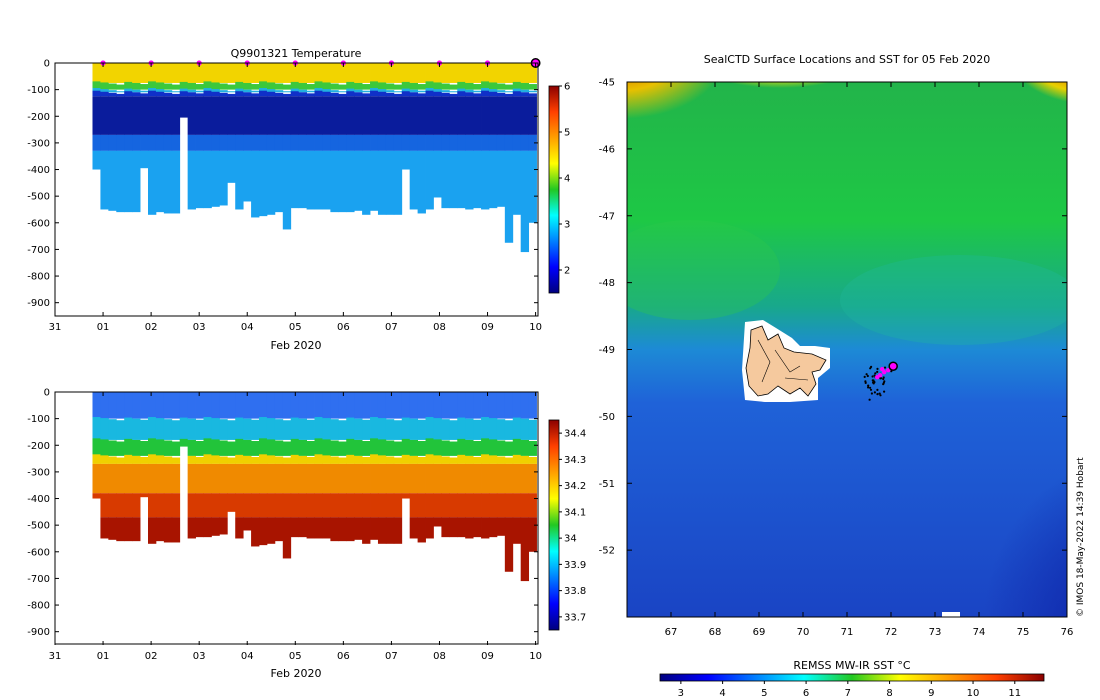 The image size is (1100, 700). What do you see at coordinates (607, 417) in the screenshot?
I see `lat-tick-label: -50` at bounding box center [607, 417].